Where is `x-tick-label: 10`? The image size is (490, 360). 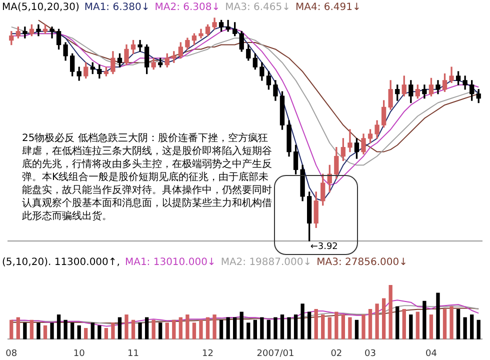
x-tick-label: 10 is located at coordinates (79, 353).